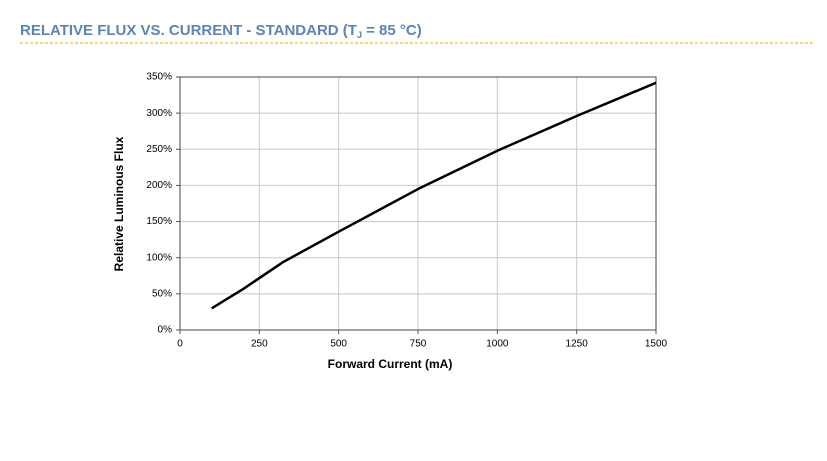 The height and width of the screenshot is (461, 827). I want to click on title-subscript: J, so click(359, 35).